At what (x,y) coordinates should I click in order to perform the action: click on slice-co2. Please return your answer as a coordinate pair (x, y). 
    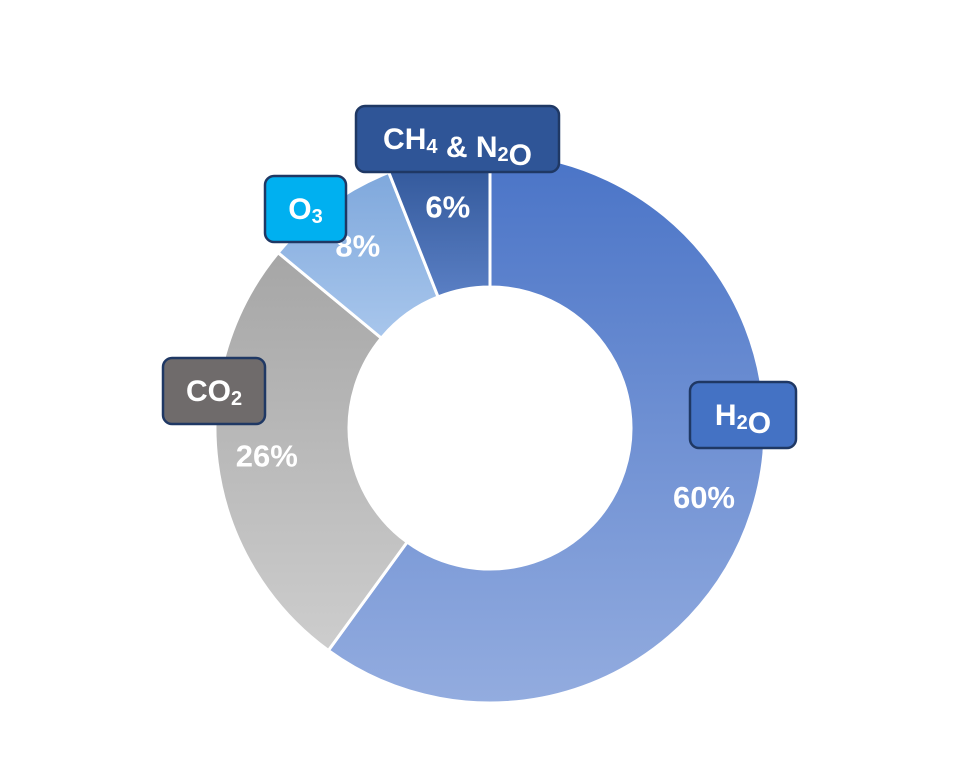
    Looking at the image, I should click on (311, 451).